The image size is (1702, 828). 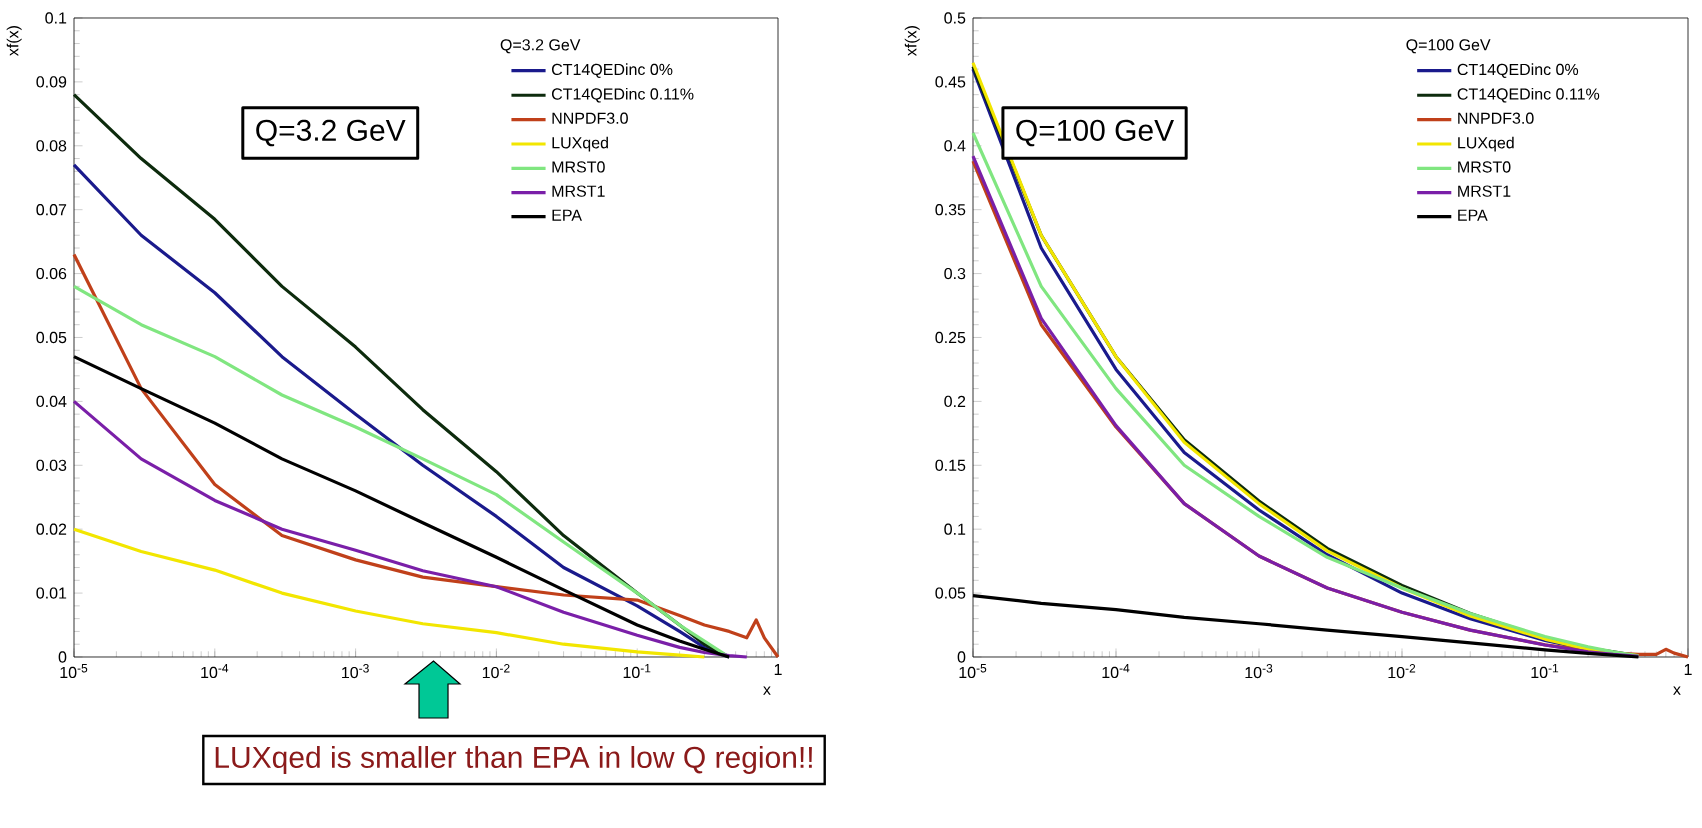 I want to click on y-tick-label: 0.09, so click(x=51, y=82).